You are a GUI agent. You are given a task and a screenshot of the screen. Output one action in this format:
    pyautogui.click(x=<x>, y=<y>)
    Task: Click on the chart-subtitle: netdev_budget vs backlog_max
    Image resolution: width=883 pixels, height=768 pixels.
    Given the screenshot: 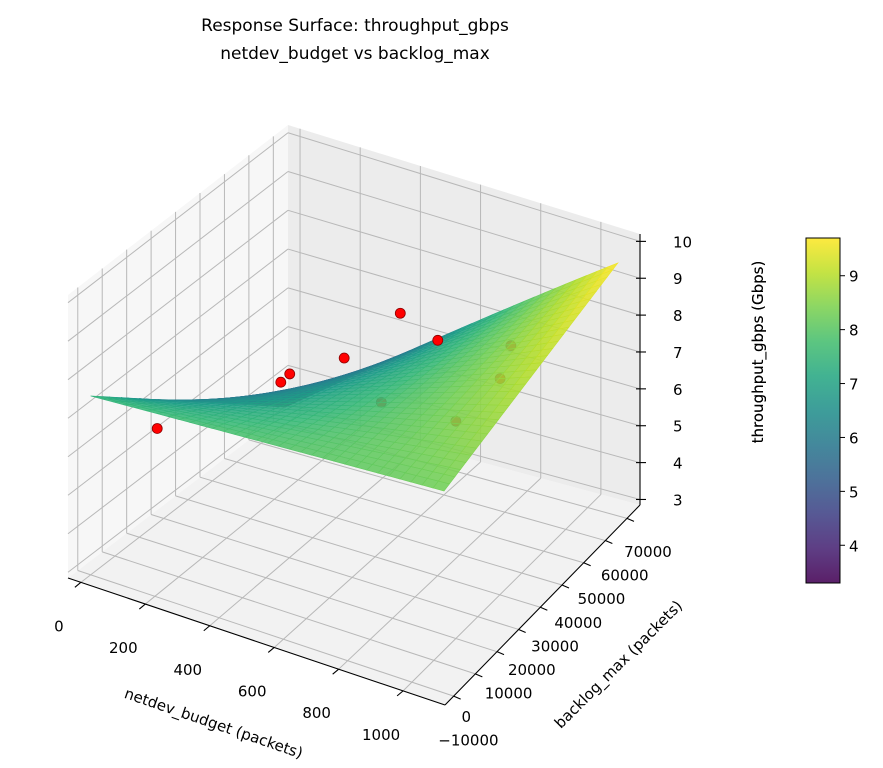 What is the action you would take?
    pyautogui.click(x=355, y=54)
    